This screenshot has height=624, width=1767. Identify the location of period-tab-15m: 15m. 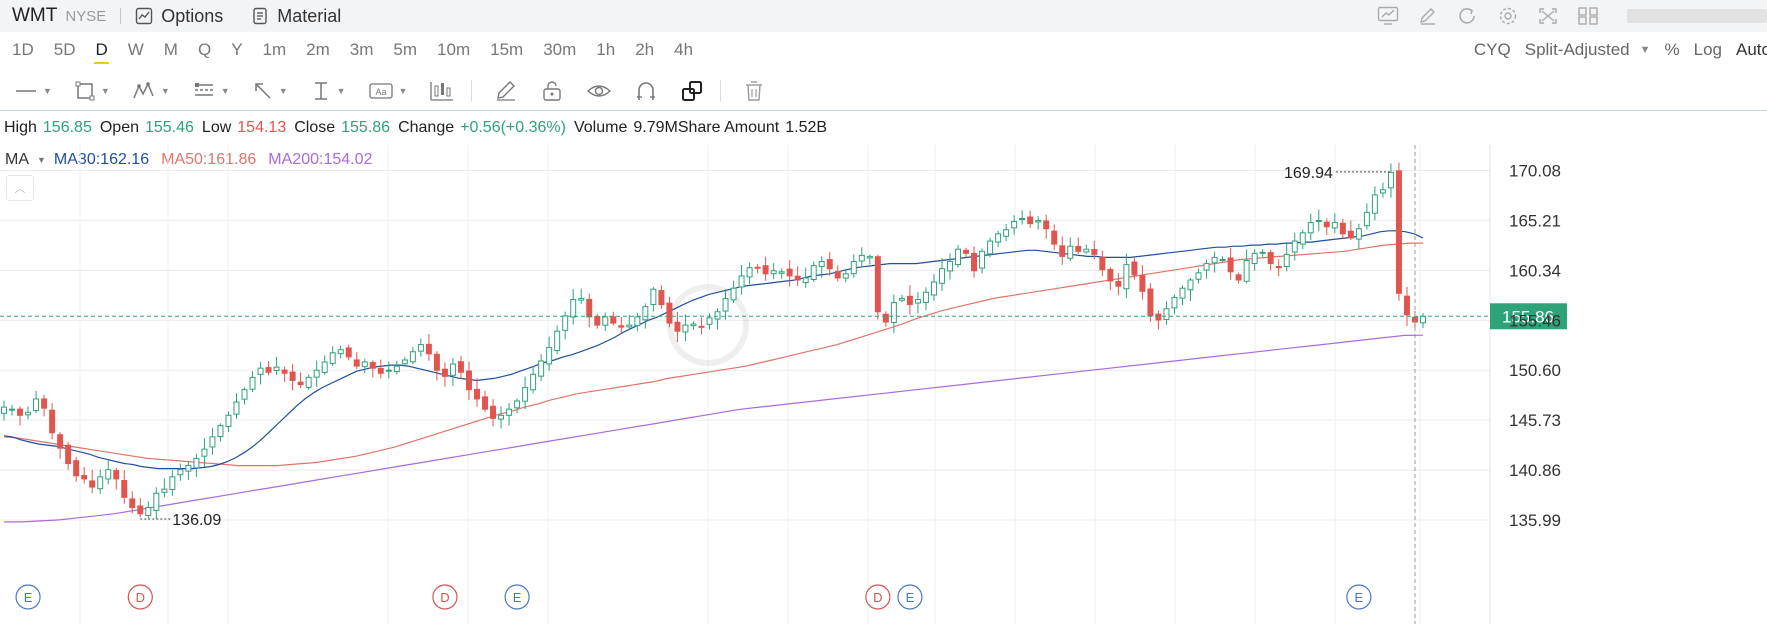
(507, 49).